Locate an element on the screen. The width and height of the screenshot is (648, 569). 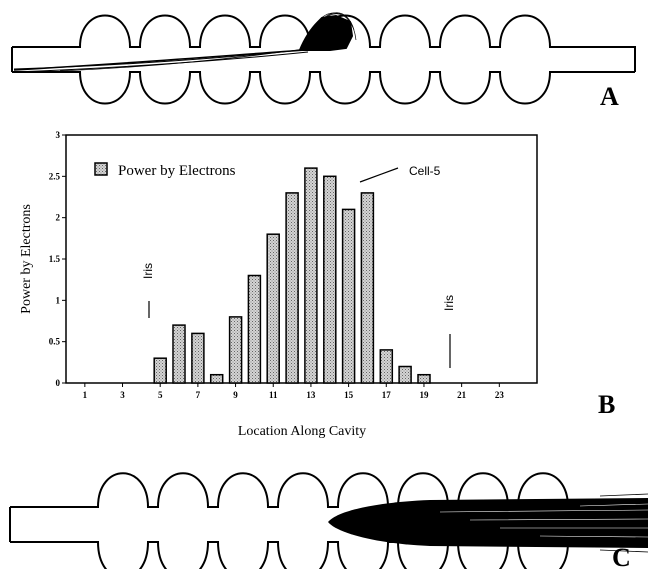
y-ticks: 0 0.5 1 1.5 2 2.5 3 is located at coordinates (57, 259).